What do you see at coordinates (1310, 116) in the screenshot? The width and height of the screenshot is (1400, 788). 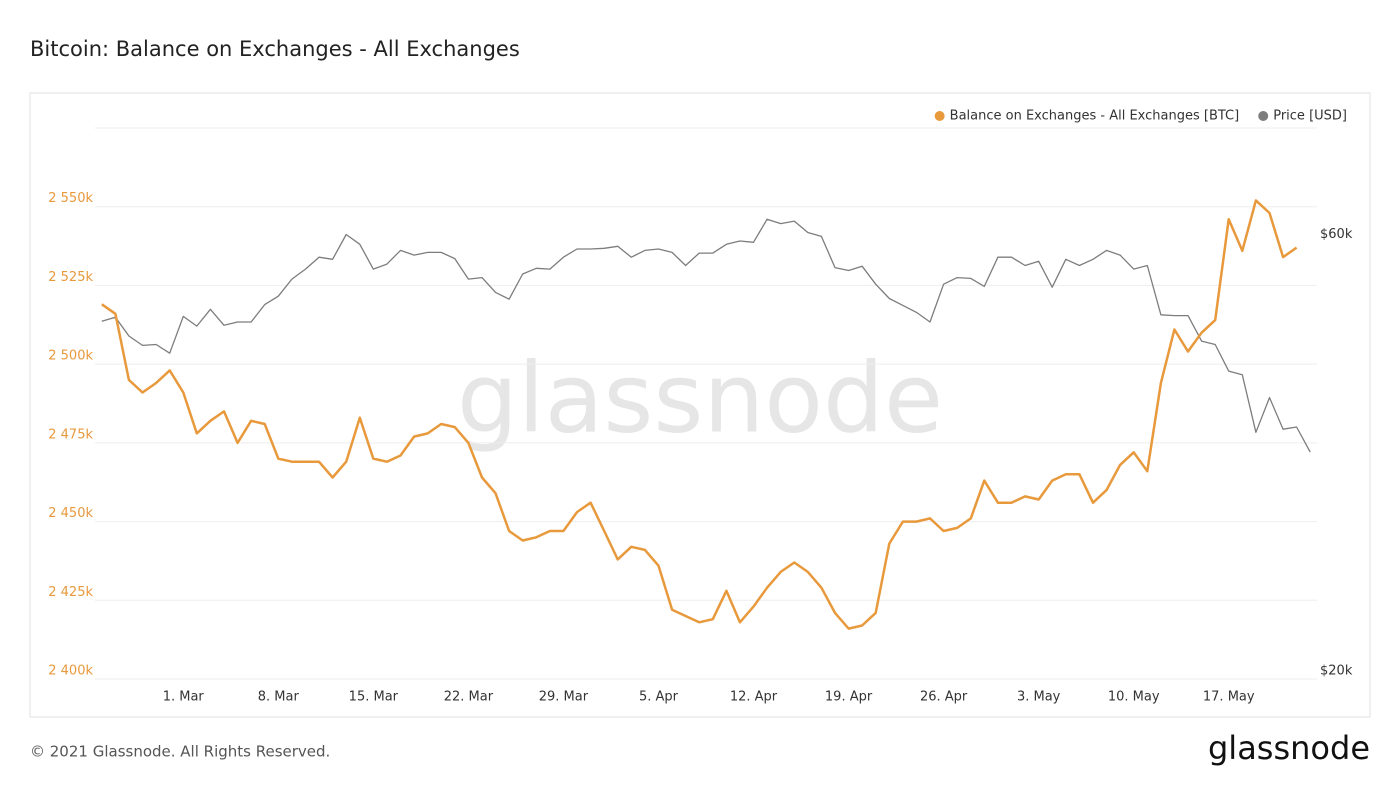 I see `legend-label: Price [USD]` at bounding box center [1310, 116].